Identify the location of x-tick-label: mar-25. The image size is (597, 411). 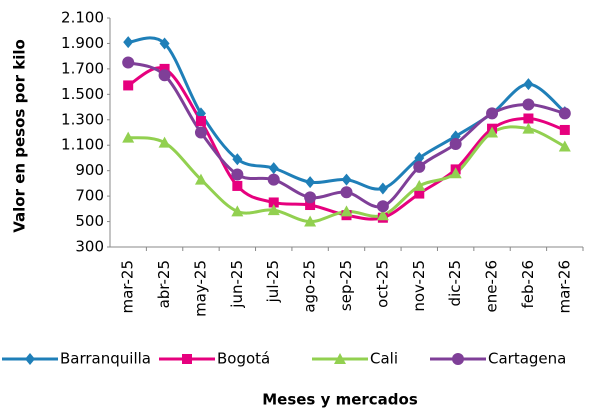
(128, 287).